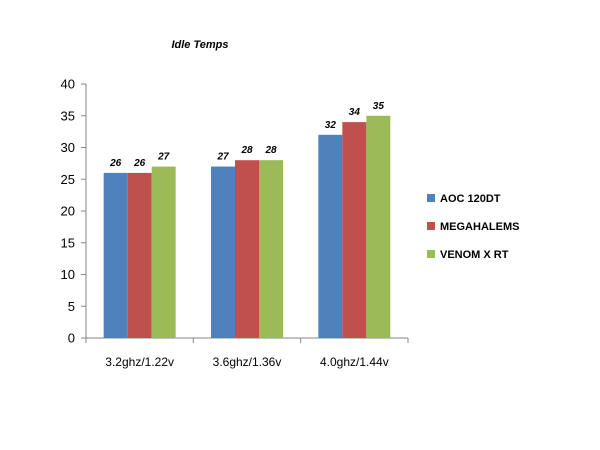 The width and height of the screenshot is (600, 450). What do you see at coordinates (354, 362) in the screenshot?
I see `x-tick-label: 4.0ghz/1.44v` at bounding box center [354, 362].